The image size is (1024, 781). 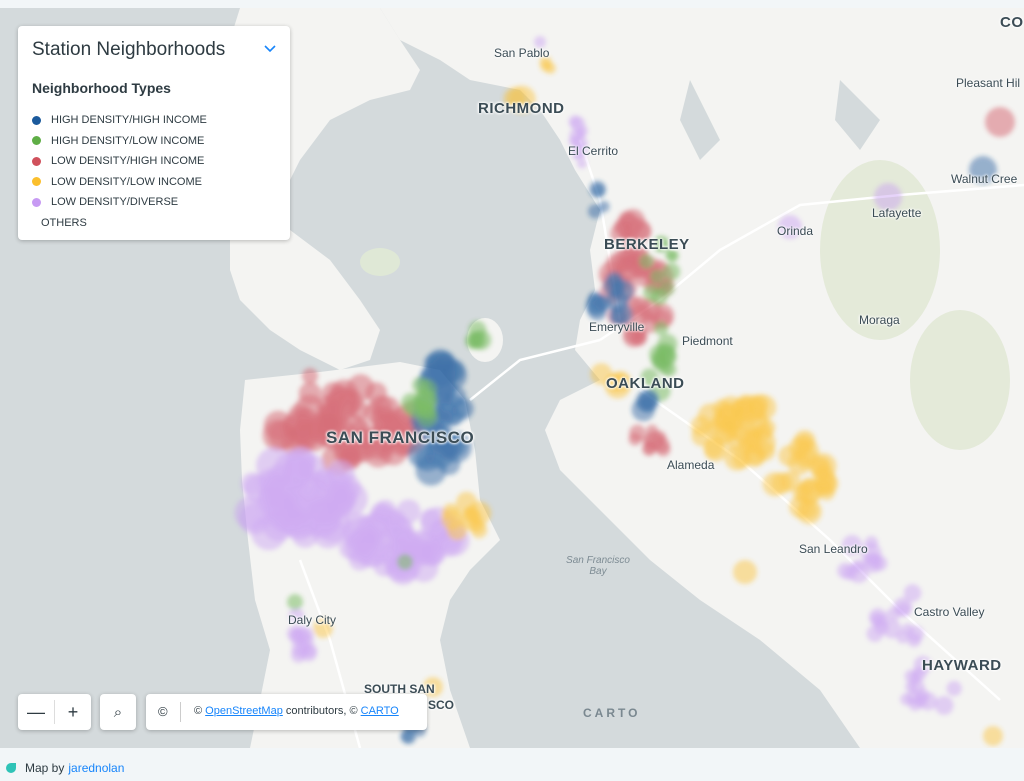 I want to click on zoom-in-button: +, so click(x=73, y=711).